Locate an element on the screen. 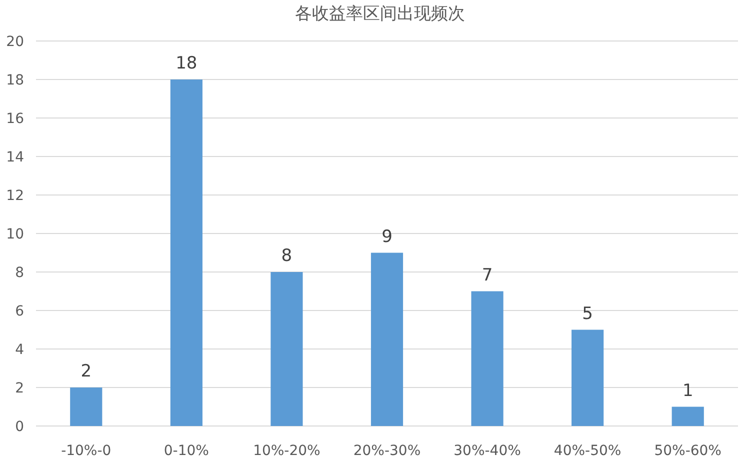 The width and height of the screenshot is (740, 463). x-tick-label: 20%-30% is located at coordinates (387, 451).